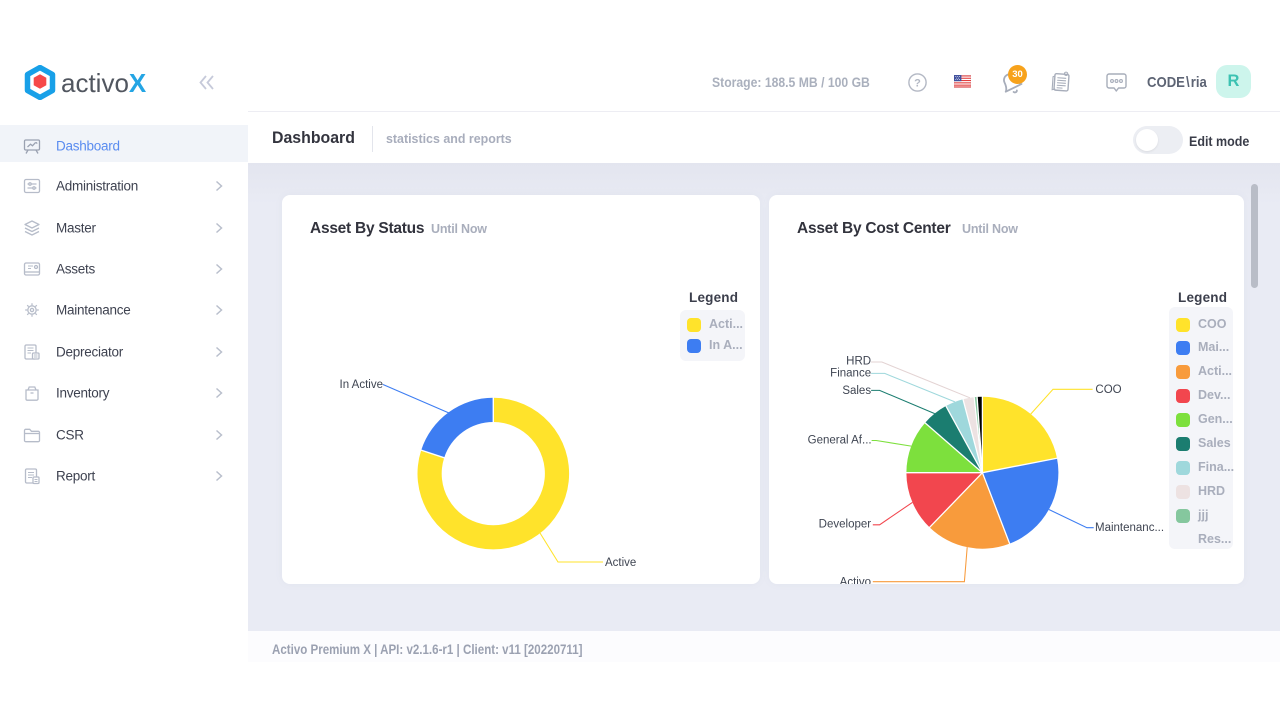  Describe the element at coordinates (850, 373) in the screenshot. I see `svg-text: Finance` at that location.